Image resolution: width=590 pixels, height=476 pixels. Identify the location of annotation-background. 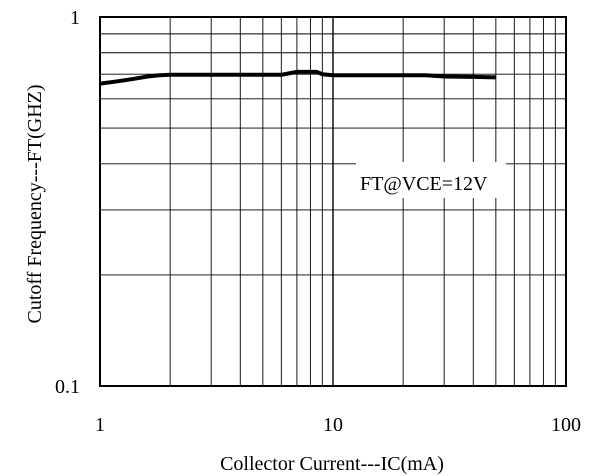
(431, 180).